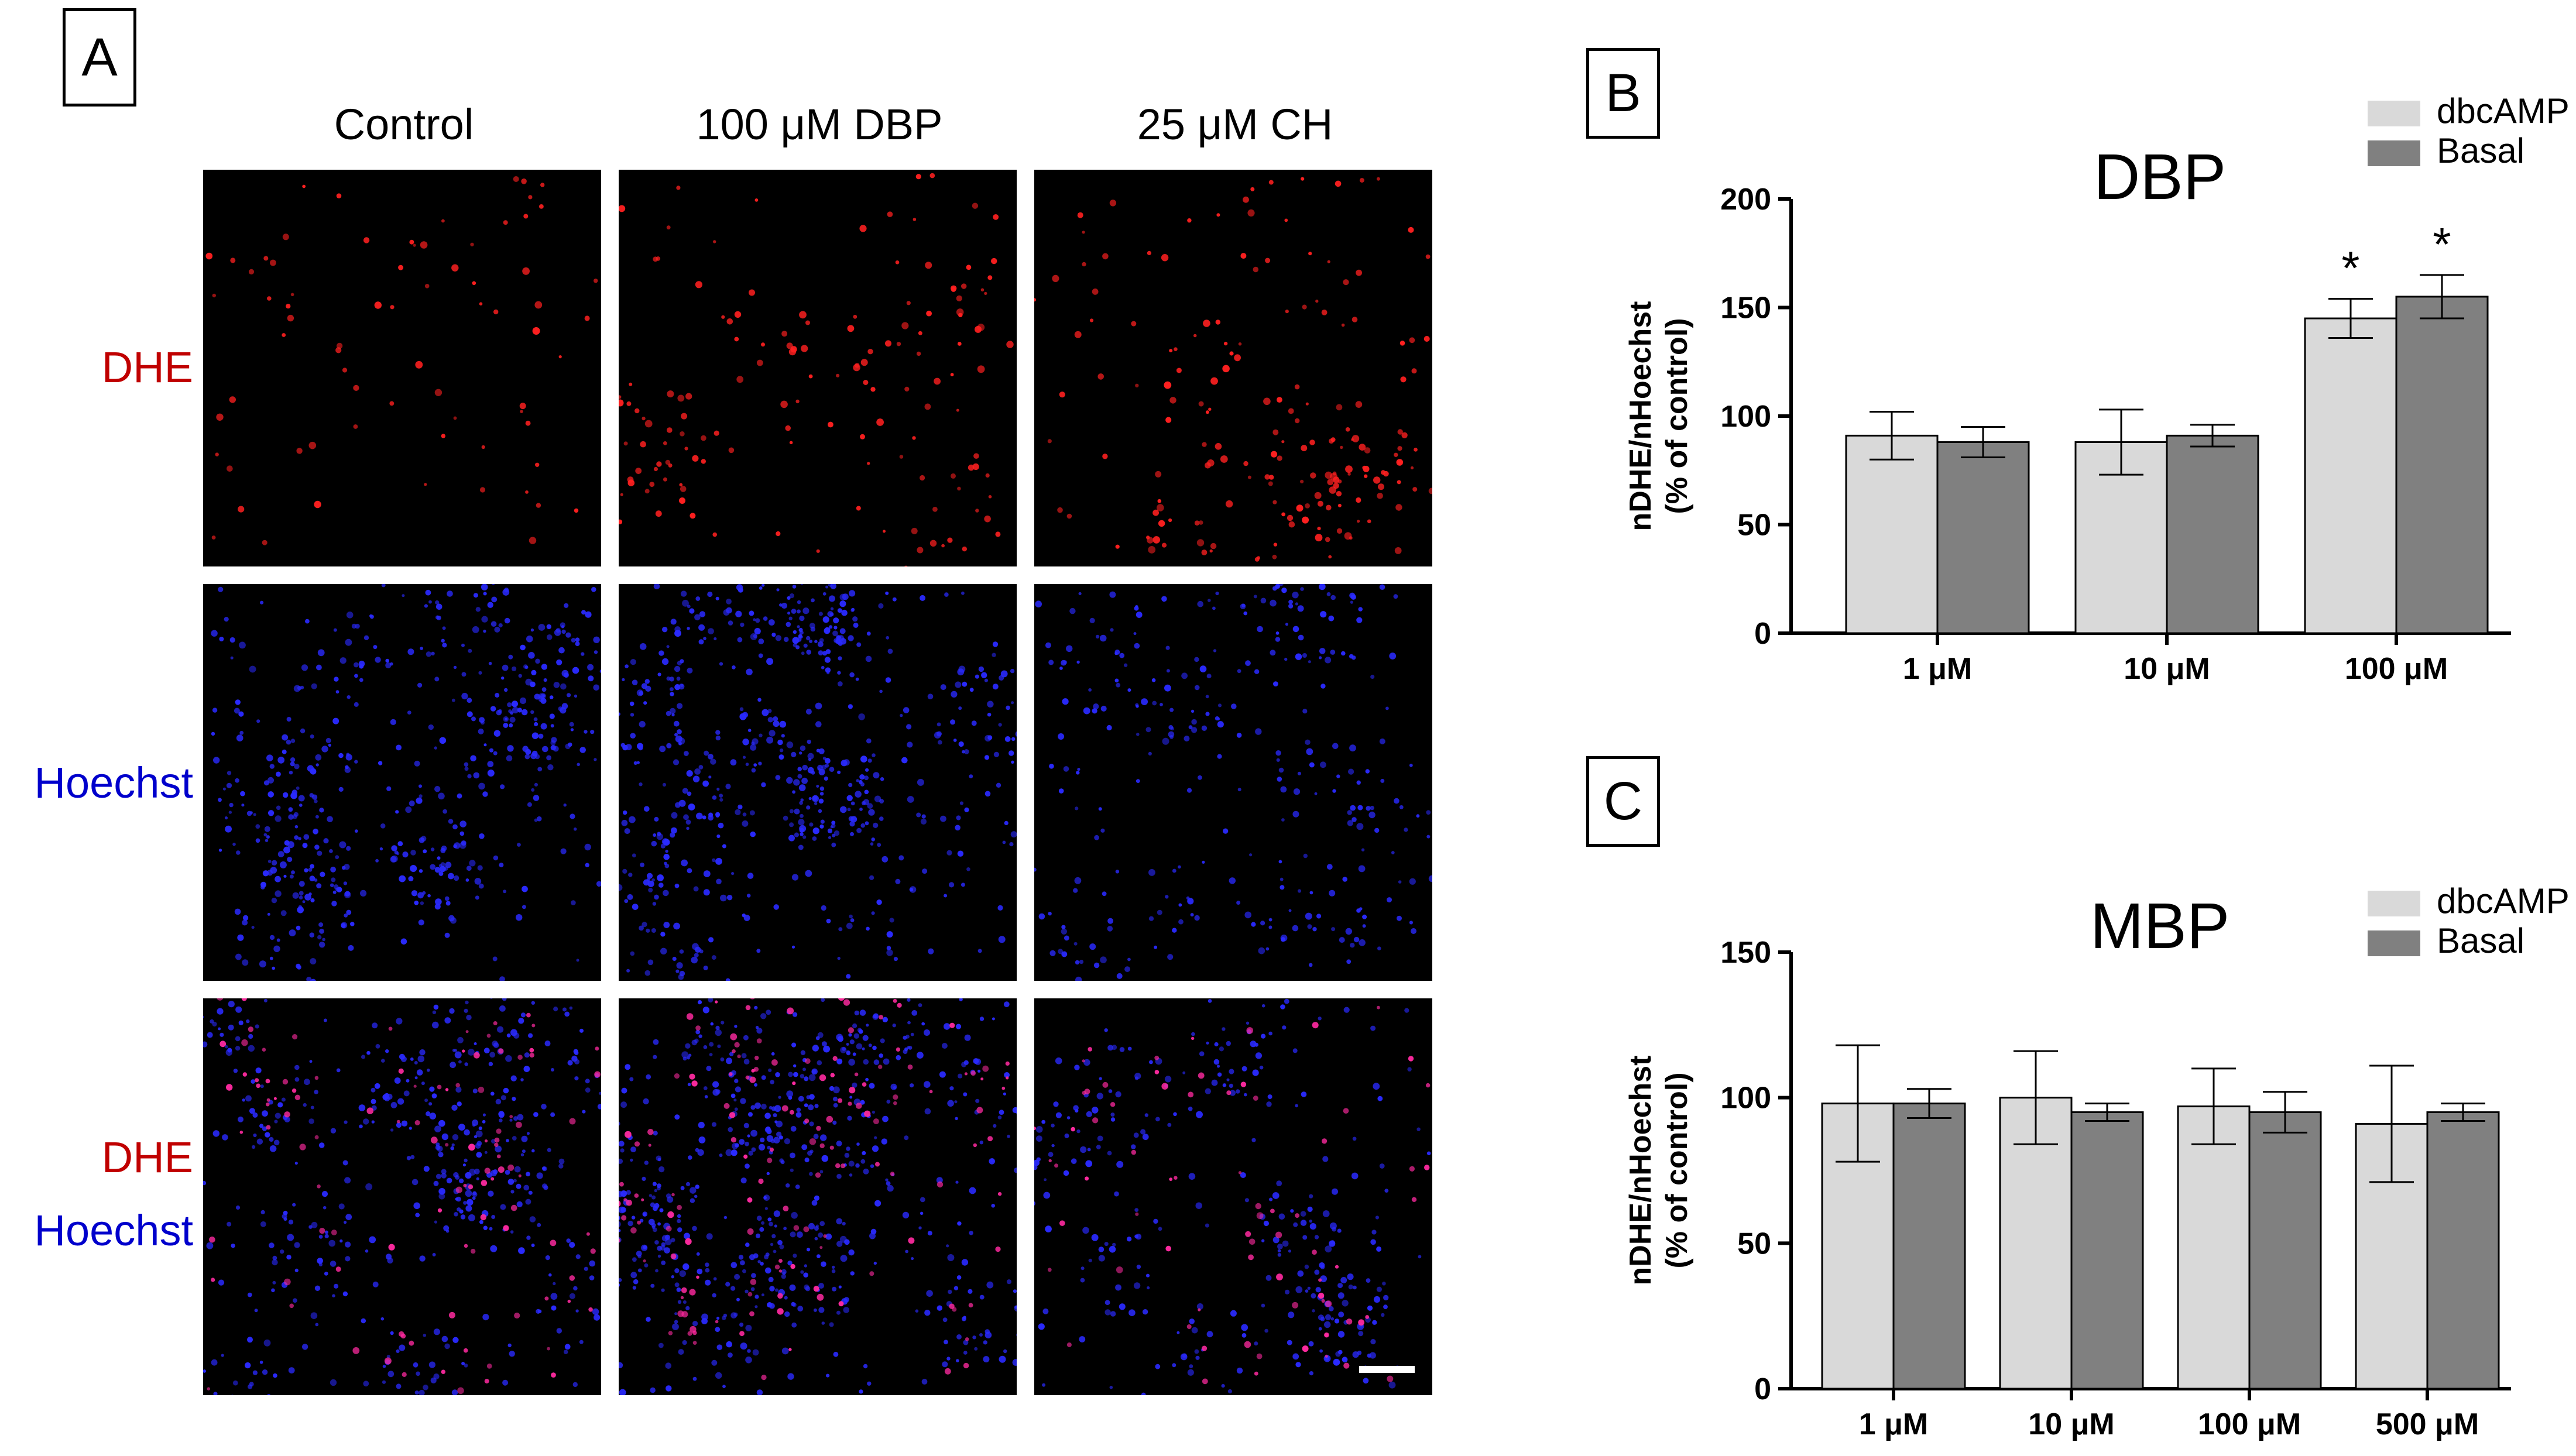 The image size is (2576, 1456). I want to click on row-label-dhe: DHE, so click(147, 367).